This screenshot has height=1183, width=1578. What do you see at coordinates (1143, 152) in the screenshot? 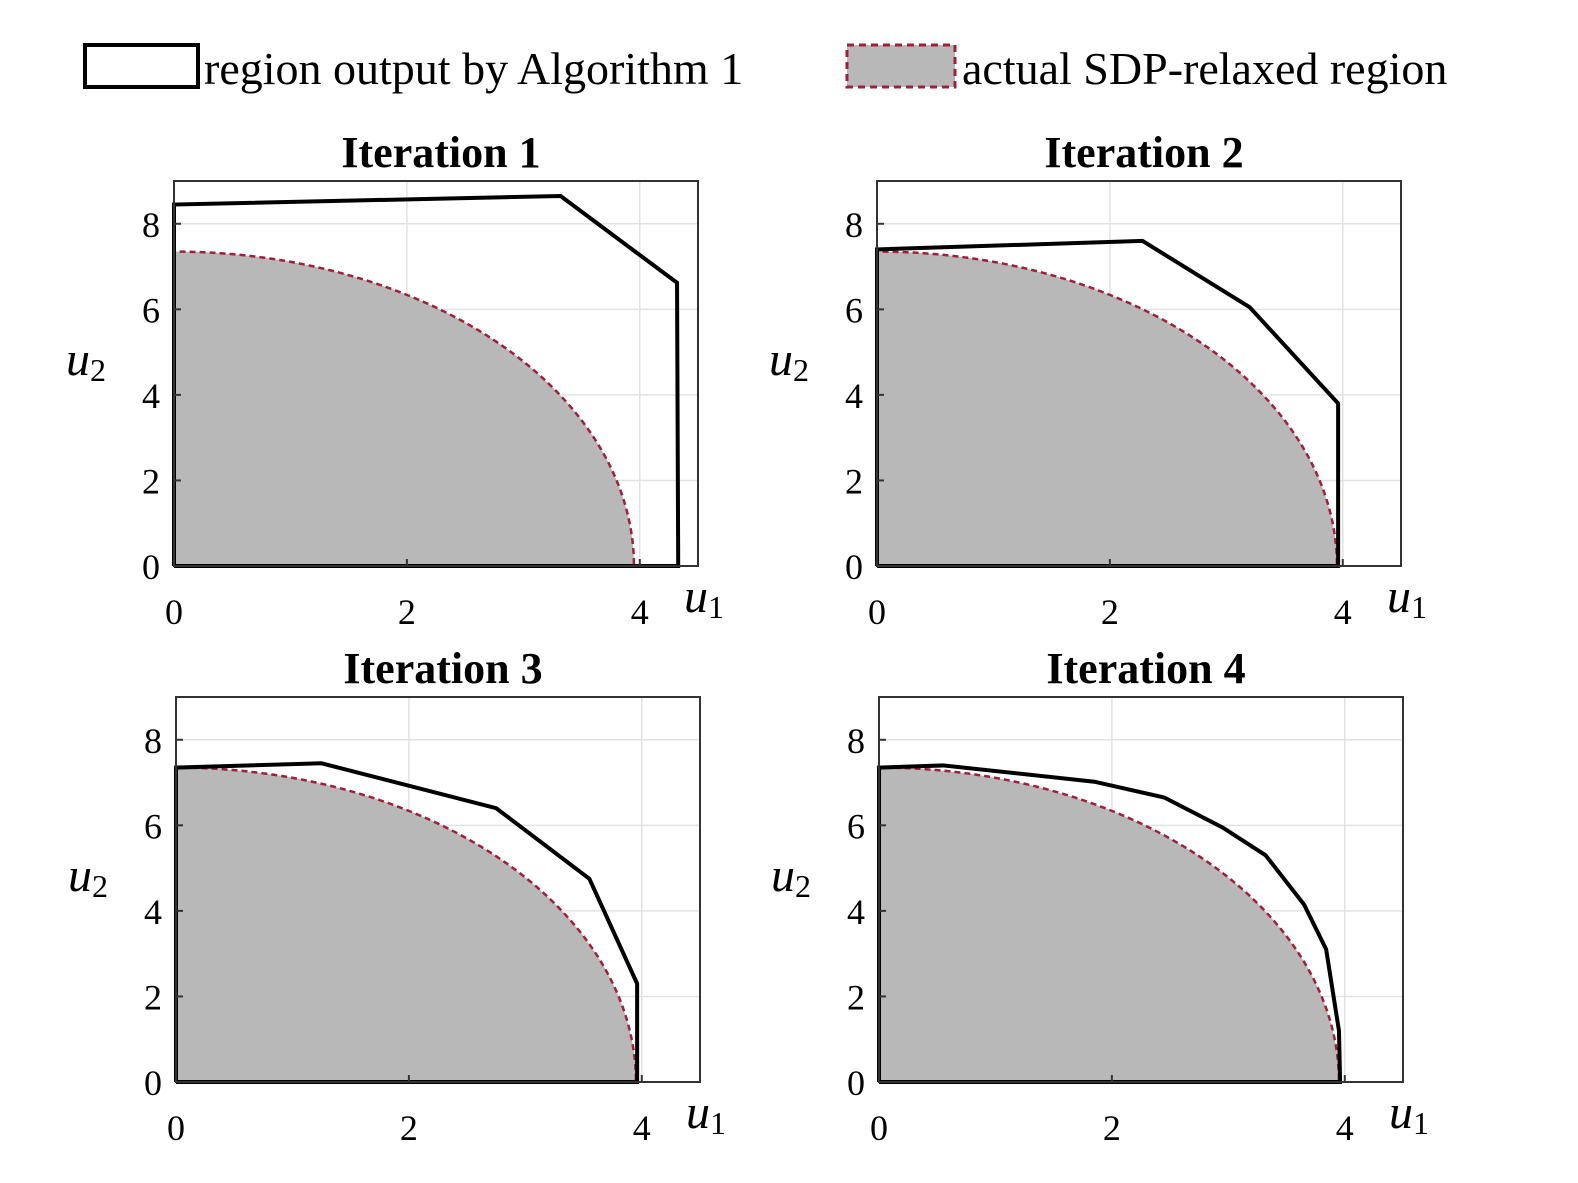
I see `subplot-title: Iteration 2` at bounding box center [1143, 152].